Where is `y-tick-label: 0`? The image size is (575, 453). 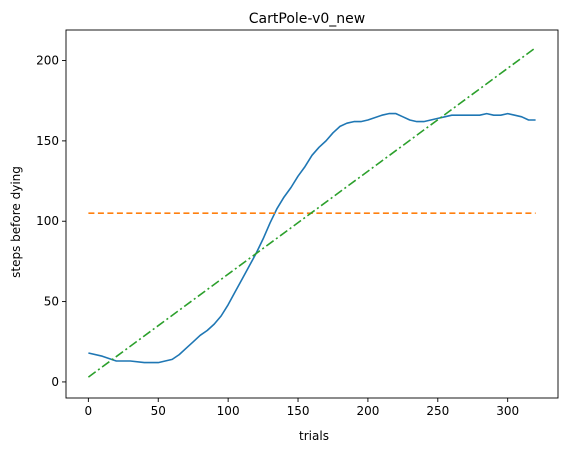 y-tick-label: 0 is located at coordinates (55, 382).